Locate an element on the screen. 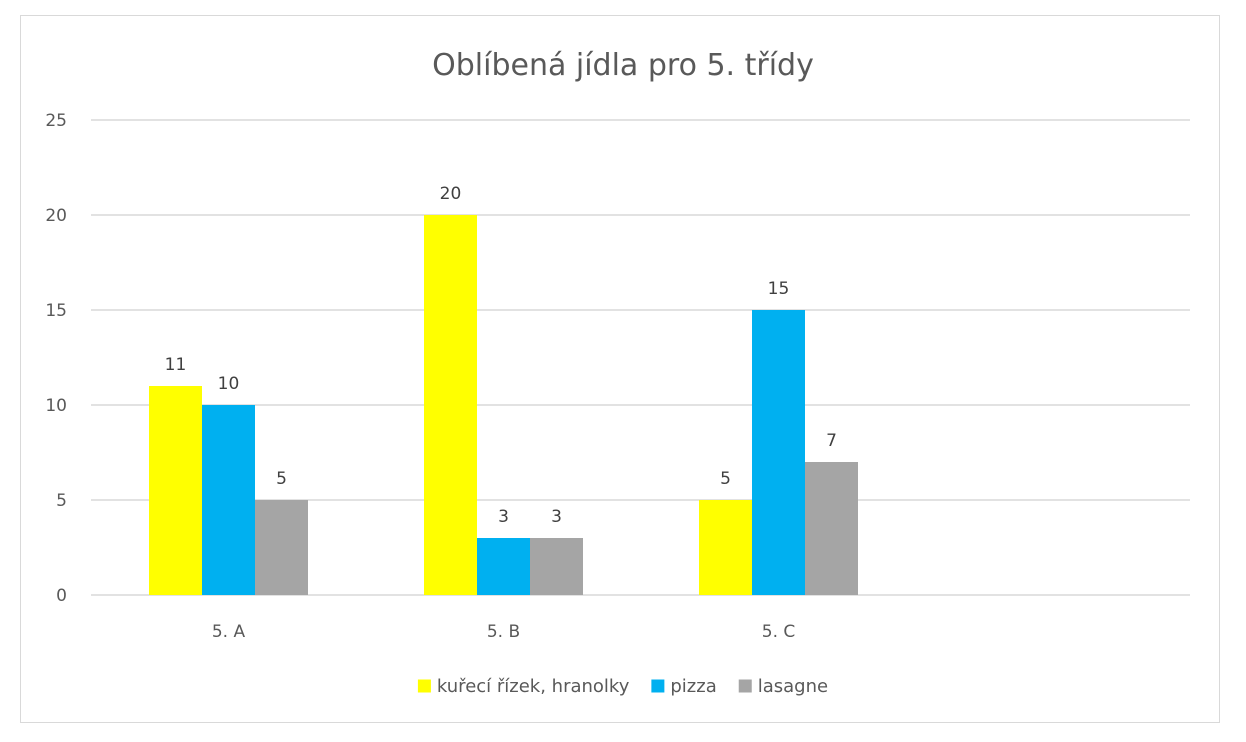 The image size is (1246, 742). chart-title: Oblíbená jídla pro 5. třídy is located at coordinates (623, 65).